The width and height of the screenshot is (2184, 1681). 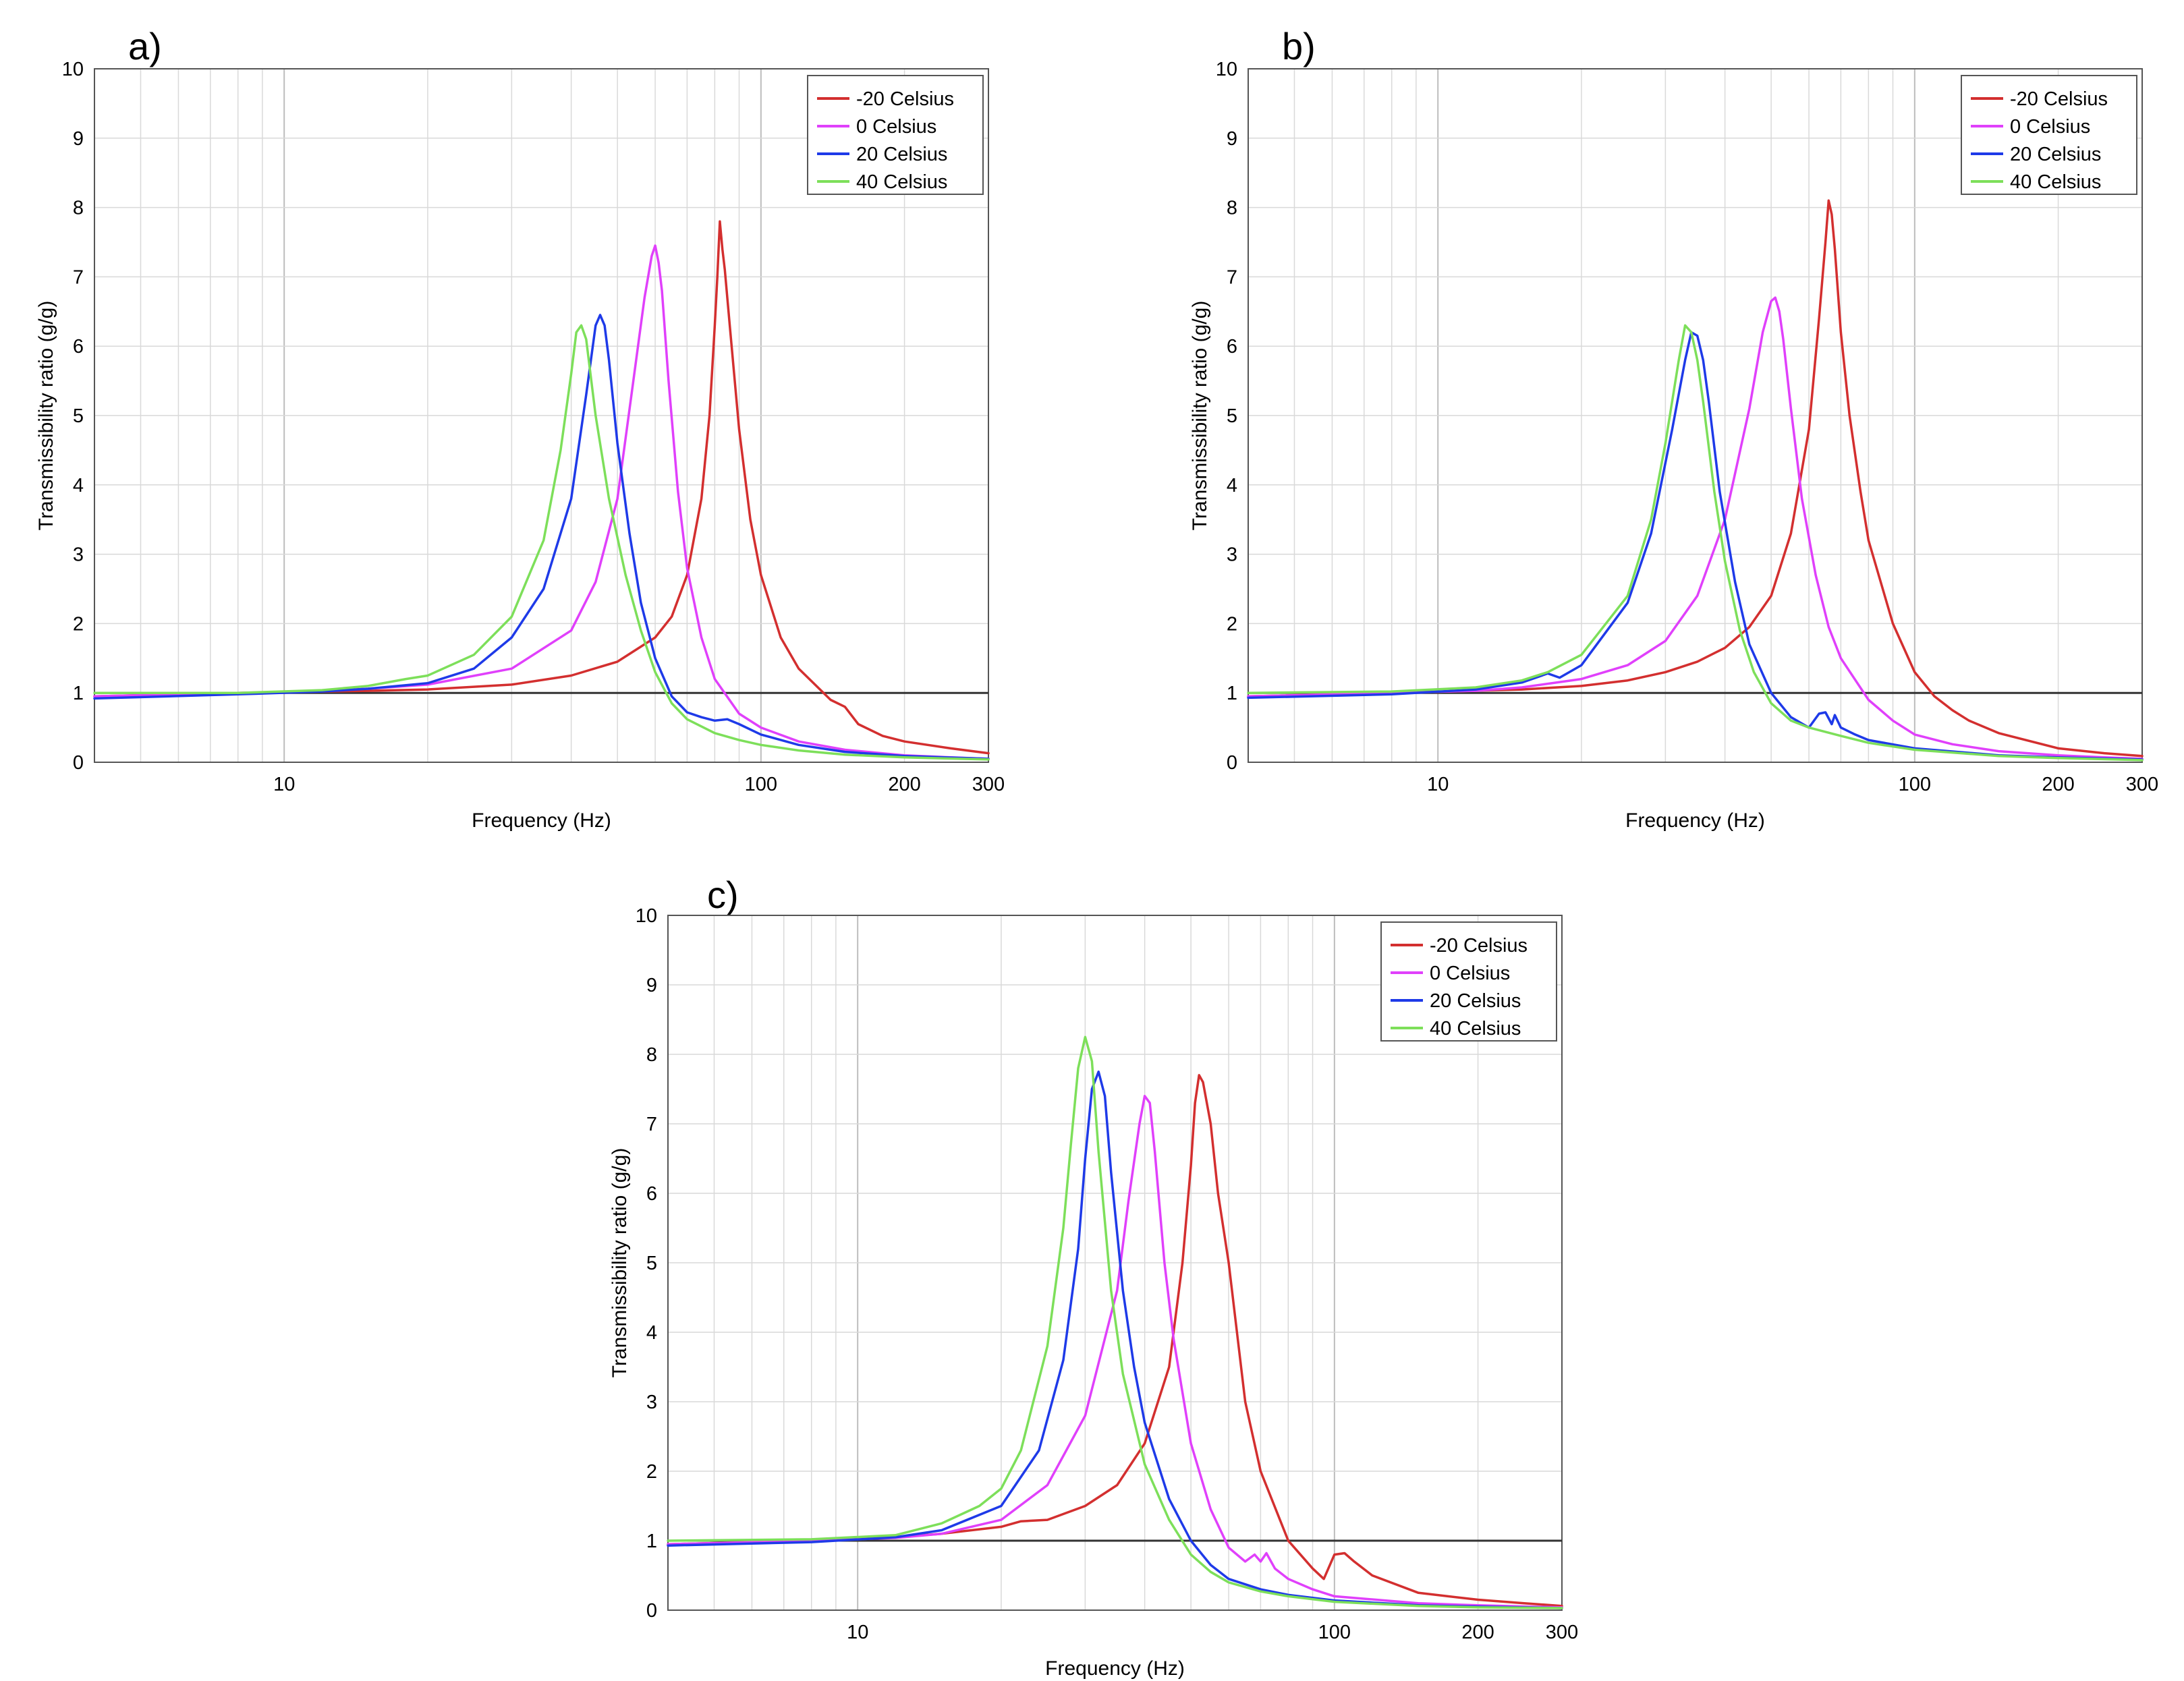 I want to click on panel-label: a), so click(x=145, y=46).